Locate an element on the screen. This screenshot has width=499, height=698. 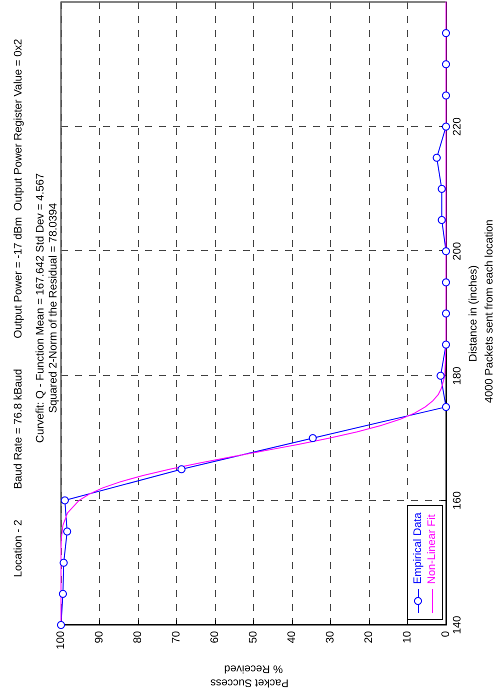
y-tick-label: 160 is located at coordinates (458, 500).